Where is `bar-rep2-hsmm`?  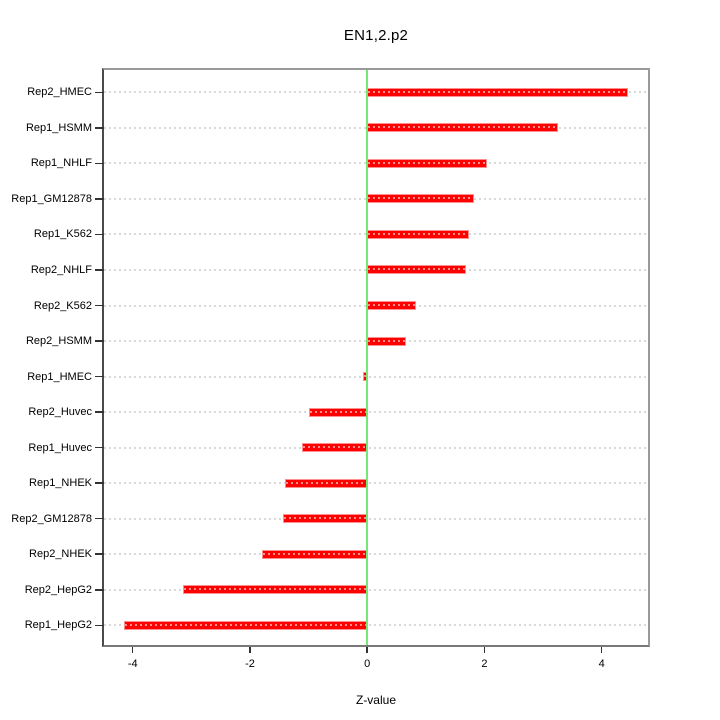
bar-rep2-hsmm is located at coordinates (386, 341).